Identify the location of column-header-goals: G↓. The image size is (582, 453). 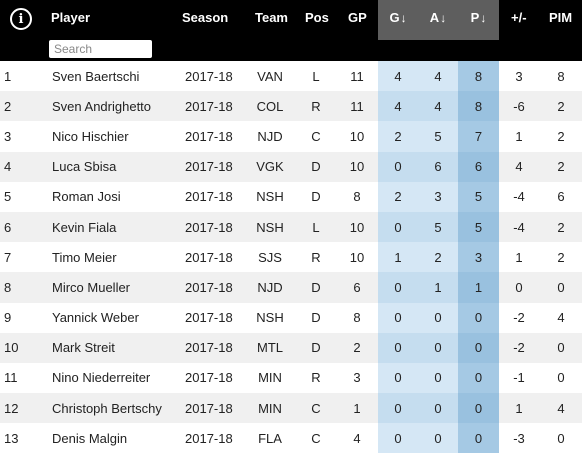
(398, 20).